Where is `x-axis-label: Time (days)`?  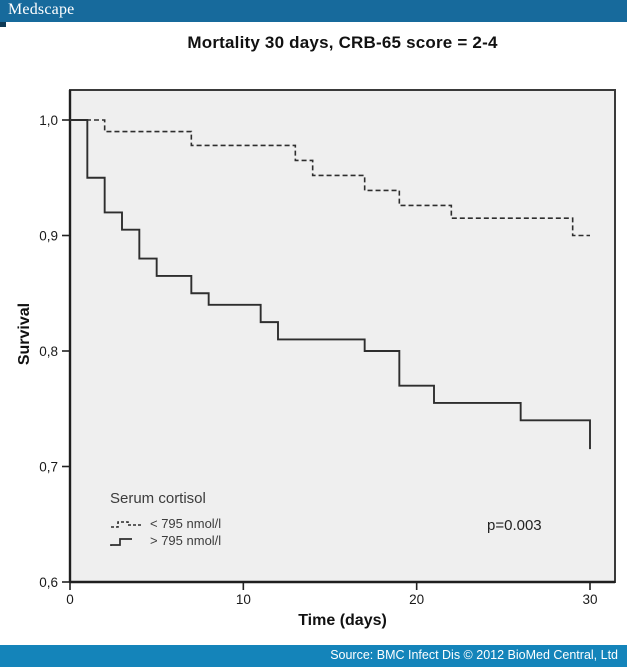 x-axis-label: Time (days) is located at coordinates (342, 620).